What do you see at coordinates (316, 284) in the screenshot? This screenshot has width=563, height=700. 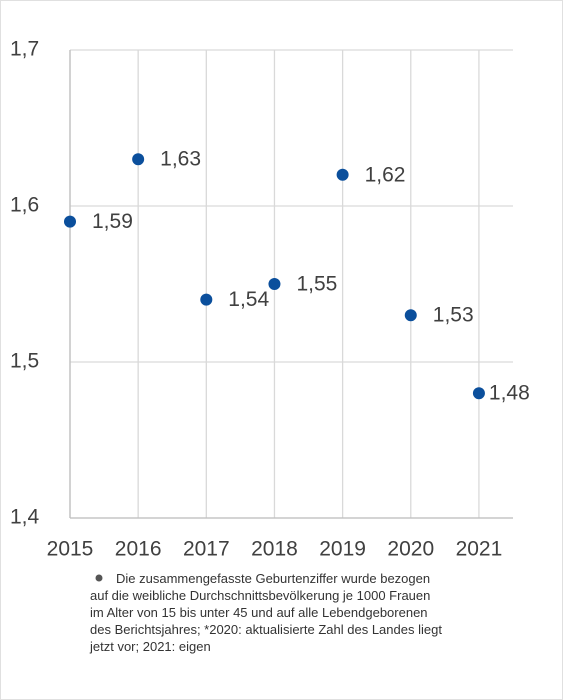 I see `data-label: 1,55` at bounding box center [316, 284].